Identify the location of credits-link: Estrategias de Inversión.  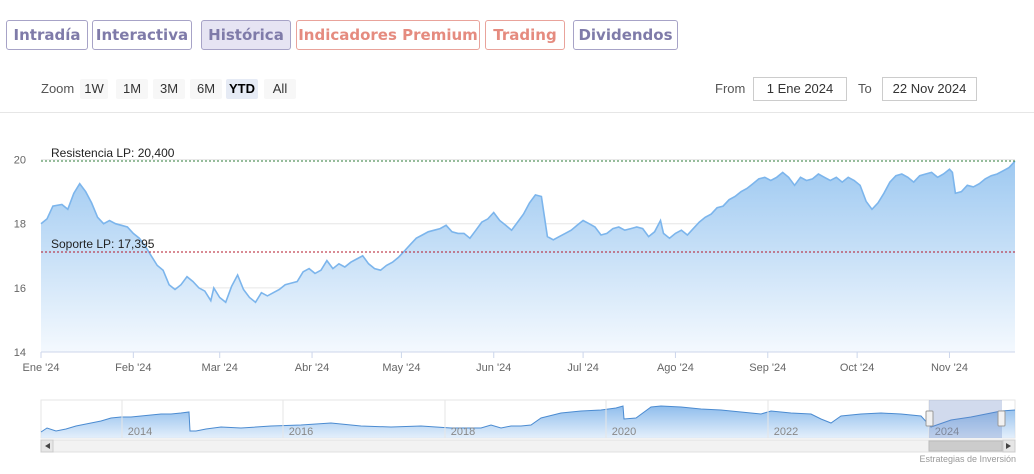
(967, 459).